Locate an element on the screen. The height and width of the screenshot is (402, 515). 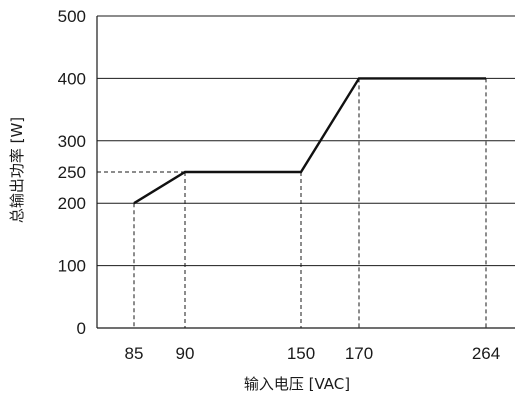
y-tick-labels: 0 100 200 250 300 400 500 is located at coordinates (72, 172).